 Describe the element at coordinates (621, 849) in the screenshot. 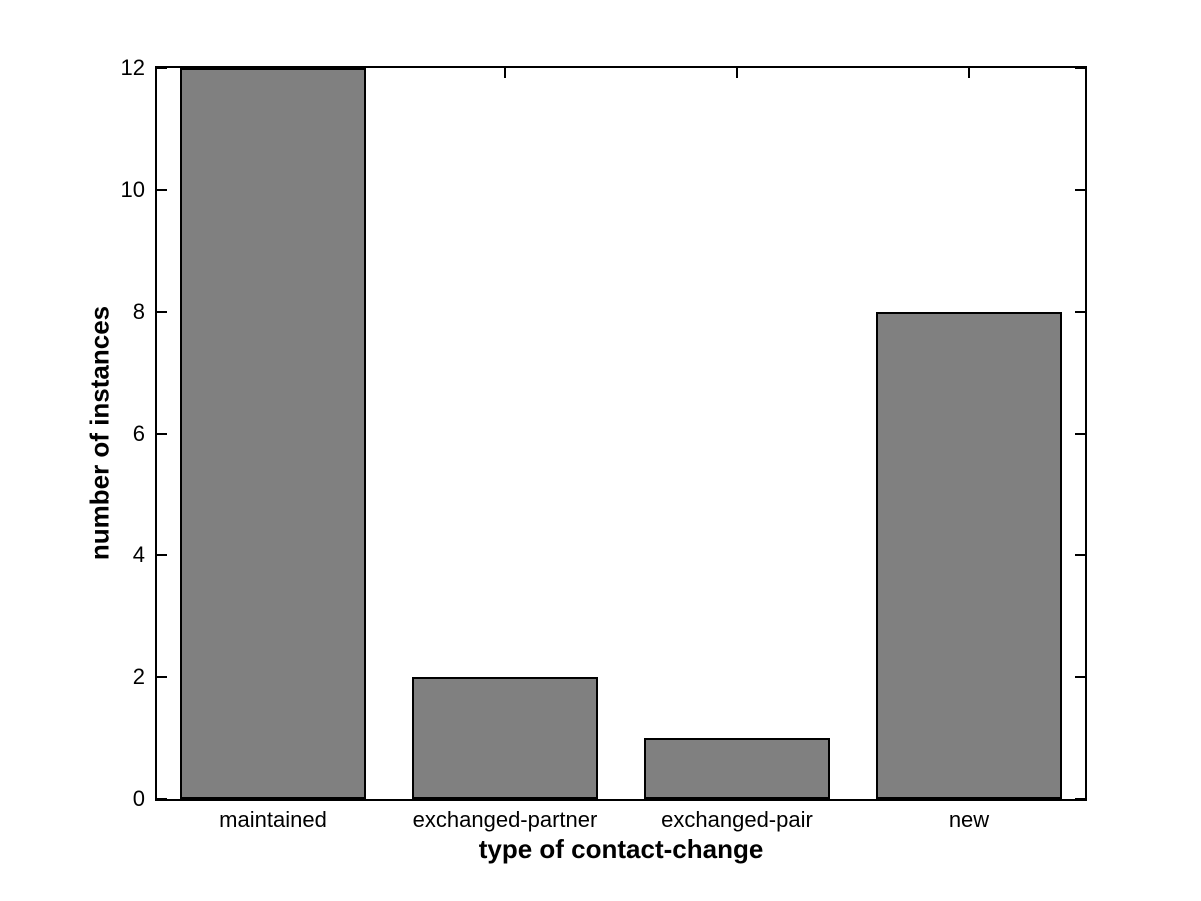

I see `x-axis-label: type of contact-change` at that location.